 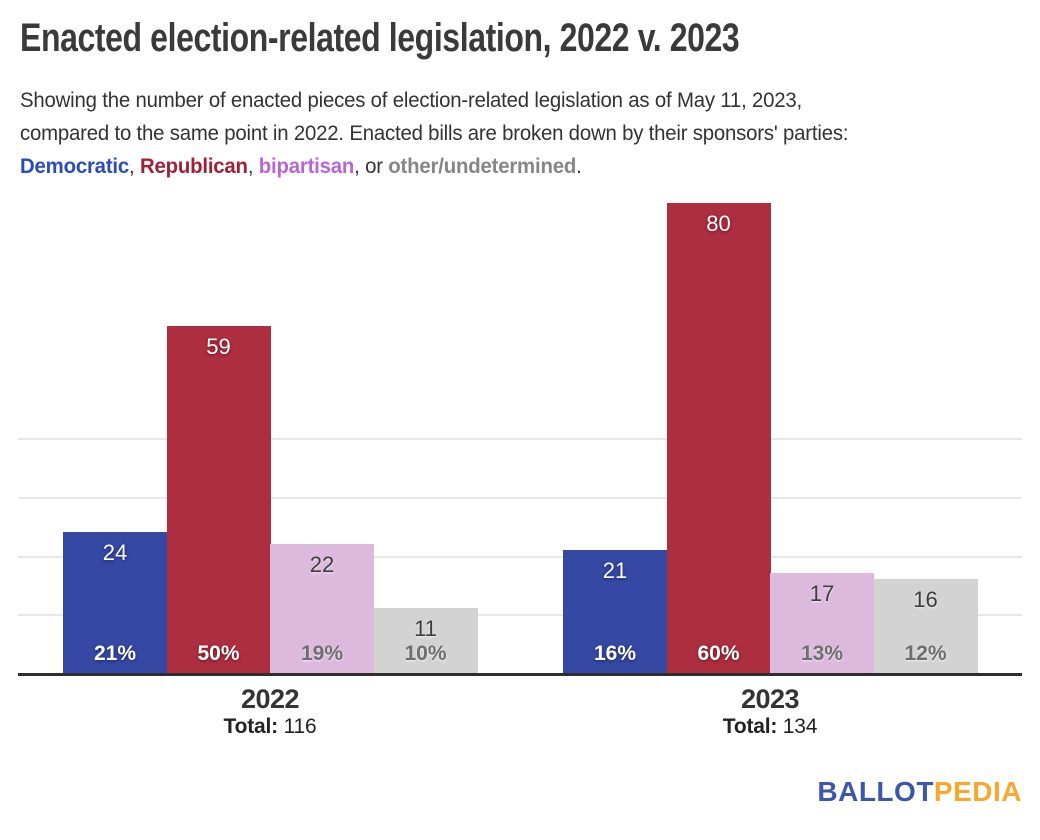 I want to click on bar-value-label: 24, so click(x=115, y=552).